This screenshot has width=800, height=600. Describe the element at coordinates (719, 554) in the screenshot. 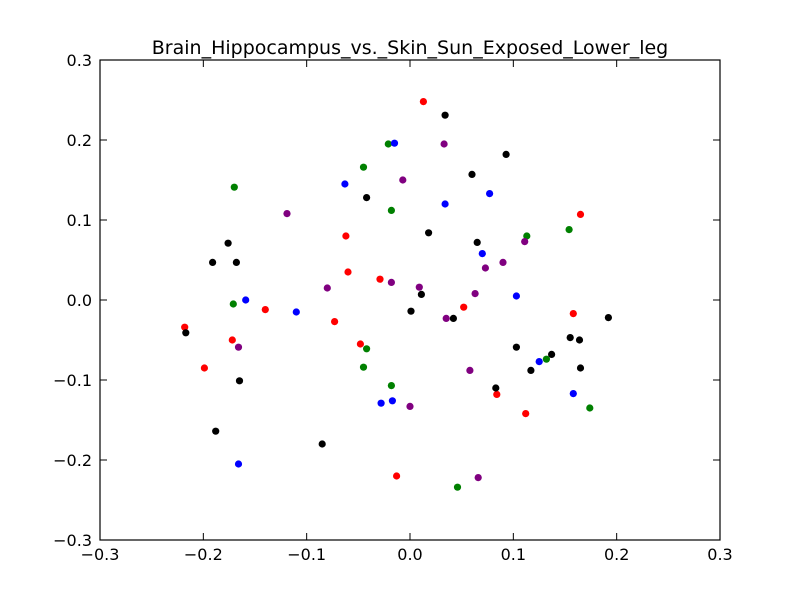

I see `x-tick-label: 0.3` at that location.